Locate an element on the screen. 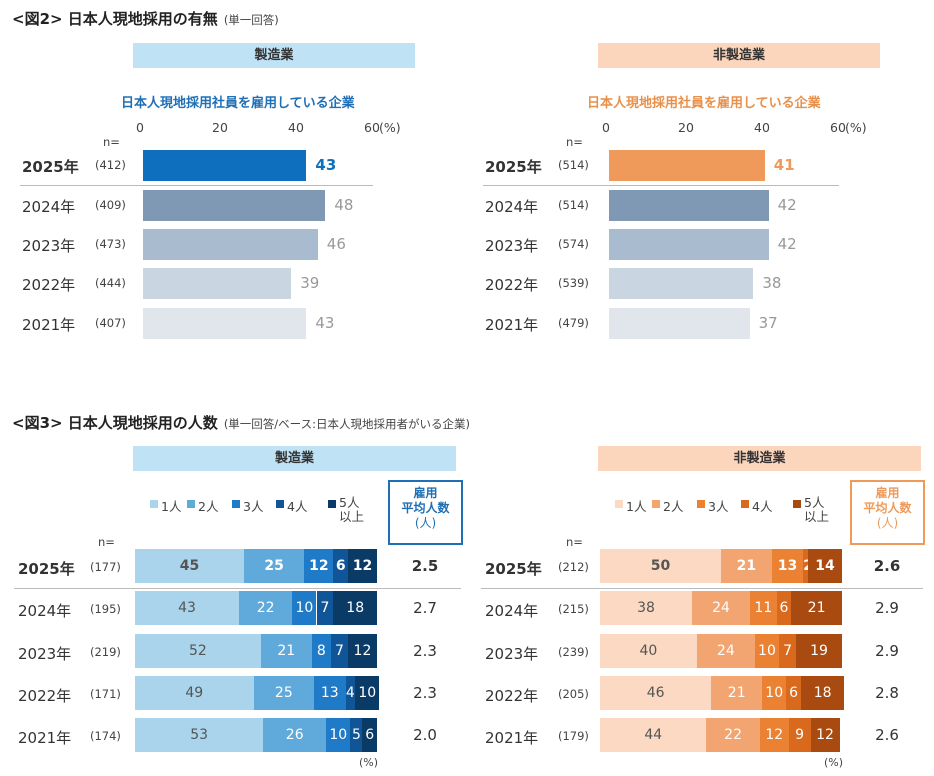 The width and height of the screenshot is (934, 776). n-count: (479) is located at coordinates (573, 323).